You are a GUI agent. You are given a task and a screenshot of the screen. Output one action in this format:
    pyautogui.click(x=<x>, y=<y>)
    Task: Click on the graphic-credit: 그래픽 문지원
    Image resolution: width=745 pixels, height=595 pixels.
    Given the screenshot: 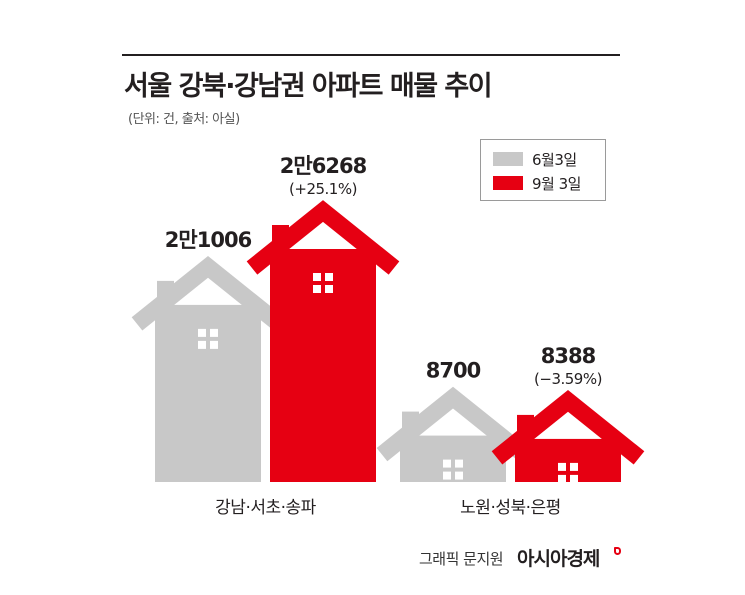 What is the action you would take?
    pyautogui.click(x=461, y=559)
    